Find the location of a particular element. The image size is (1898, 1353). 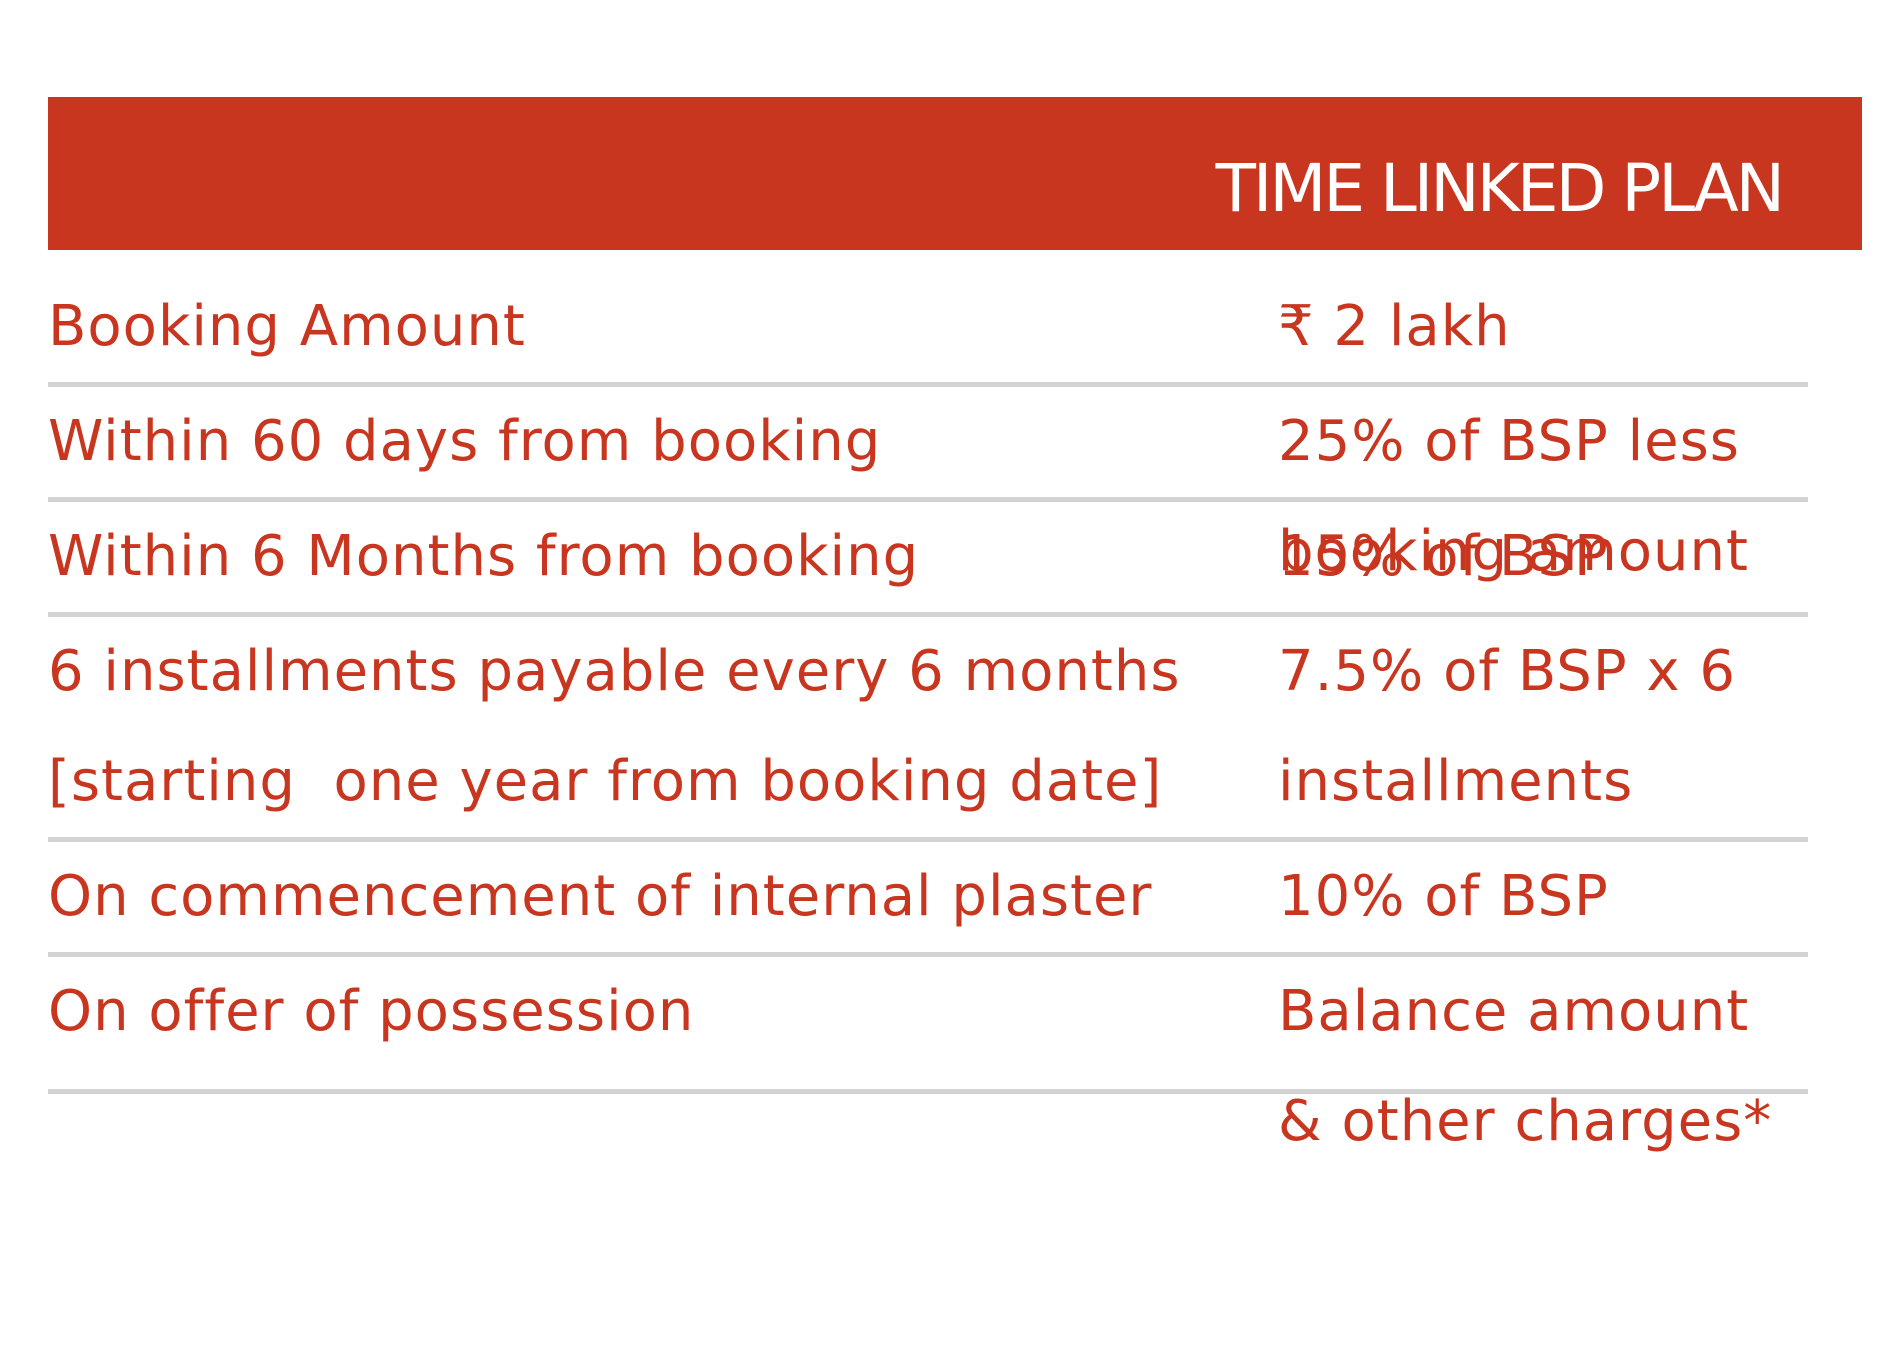

payment-amount-text: 15% of BSP is located at coordinates (1443, 556).